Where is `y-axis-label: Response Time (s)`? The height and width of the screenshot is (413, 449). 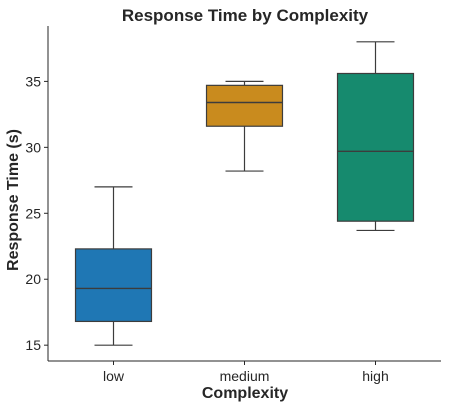
y-axis-label: Response Time (s) is located at coordinates (13, 200).